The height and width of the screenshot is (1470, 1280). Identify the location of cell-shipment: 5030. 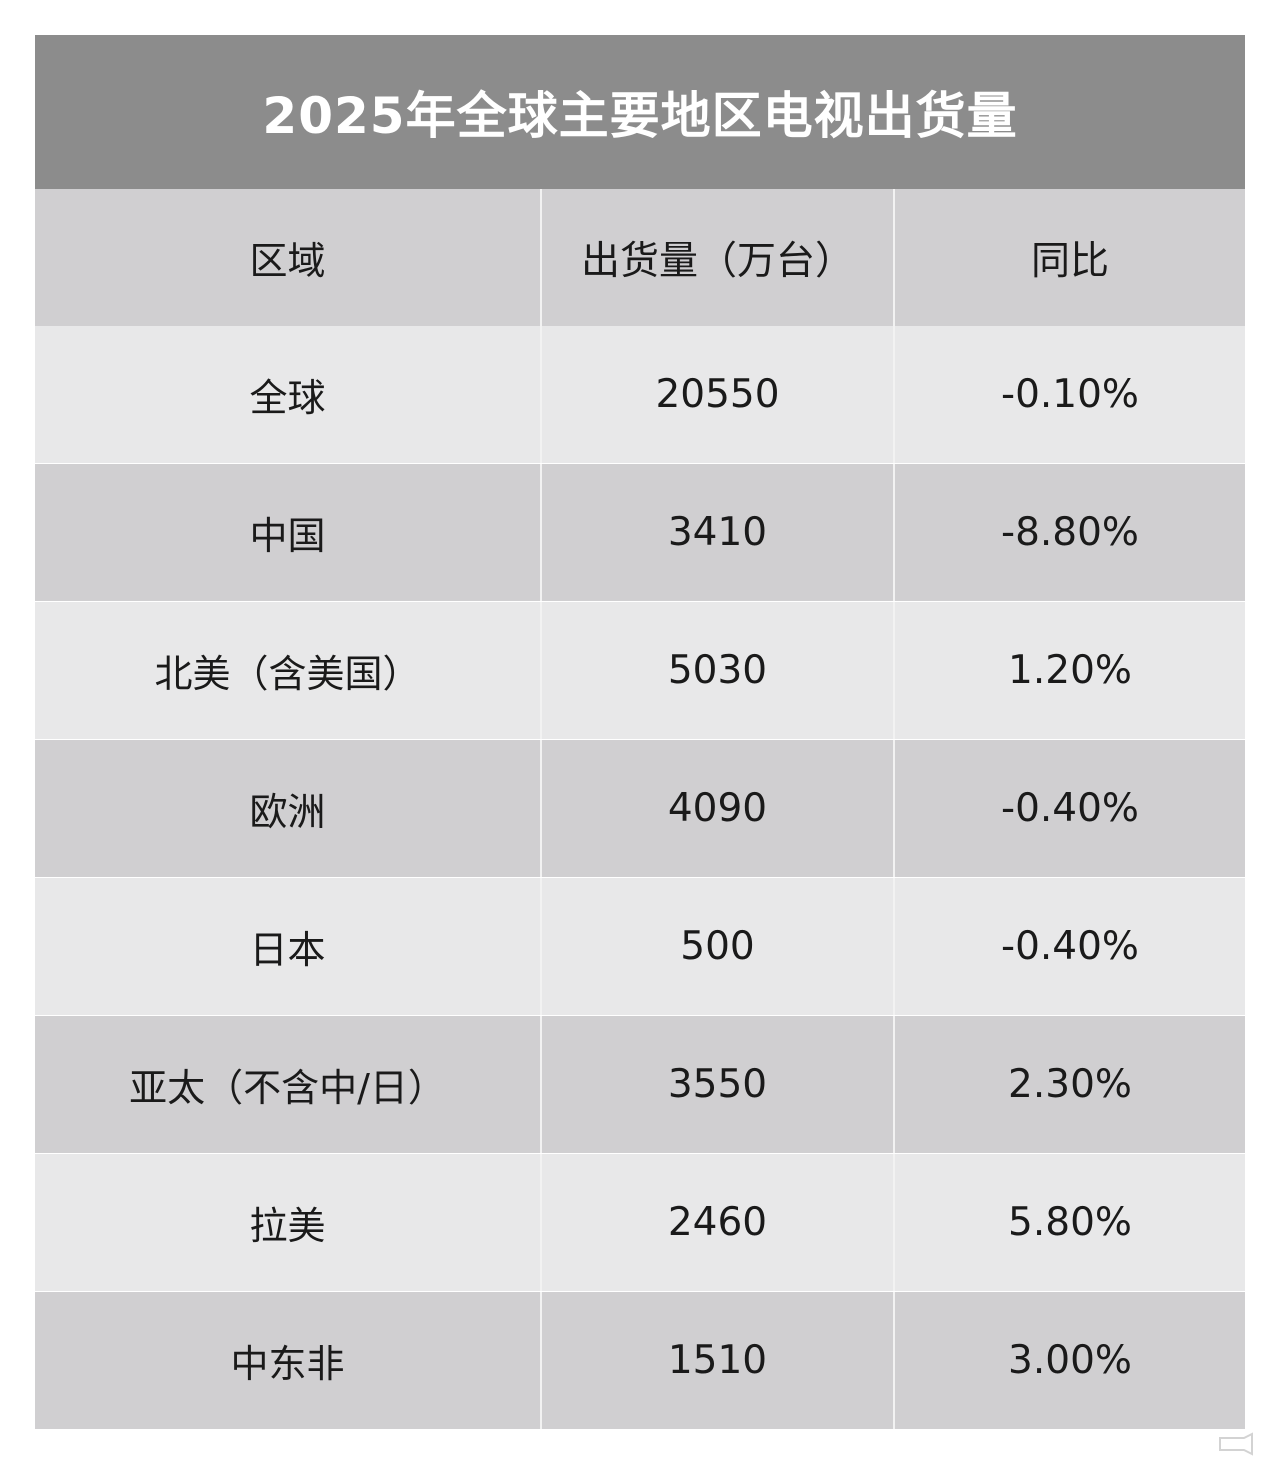
(716, 670).